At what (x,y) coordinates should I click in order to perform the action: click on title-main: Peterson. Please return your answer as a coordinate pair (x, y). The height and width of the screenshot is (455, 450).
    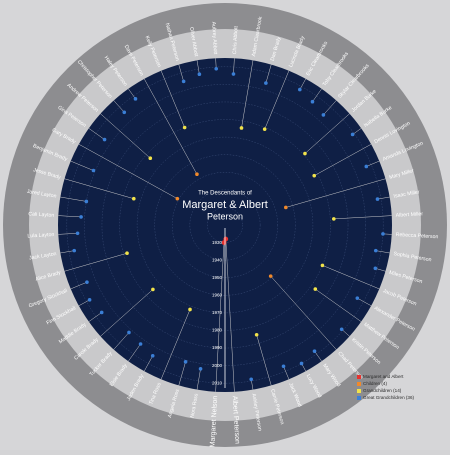
    Looking at the image, I should click on (225, 216).